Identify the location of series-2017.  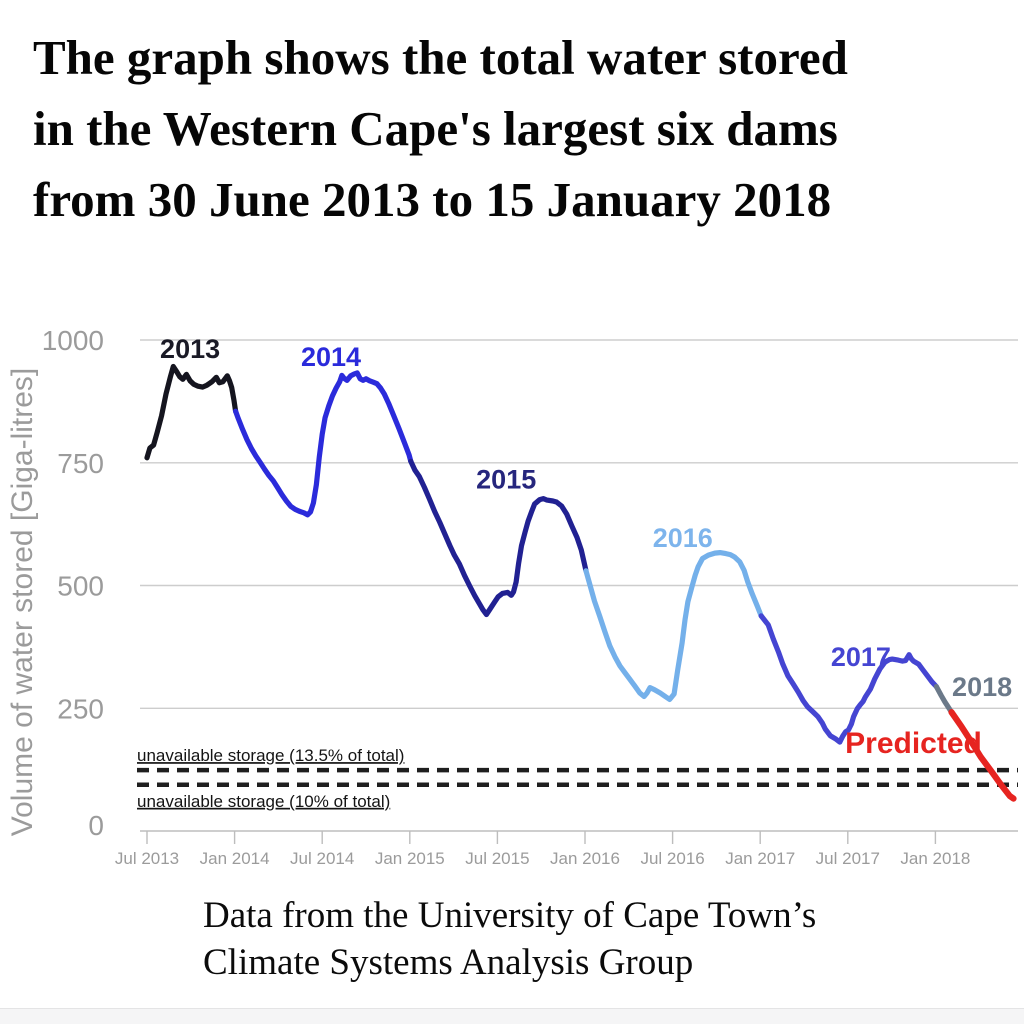
(849, 679).